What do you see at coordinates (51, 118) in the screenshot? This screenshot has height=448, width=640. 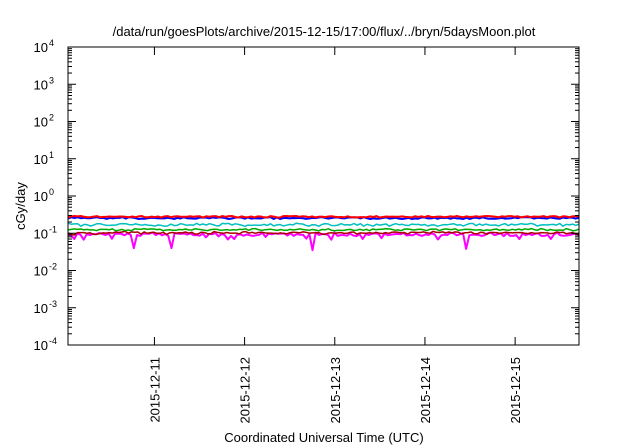 I see `y-tick-exponent: 2` at bounding box center [51, 118].